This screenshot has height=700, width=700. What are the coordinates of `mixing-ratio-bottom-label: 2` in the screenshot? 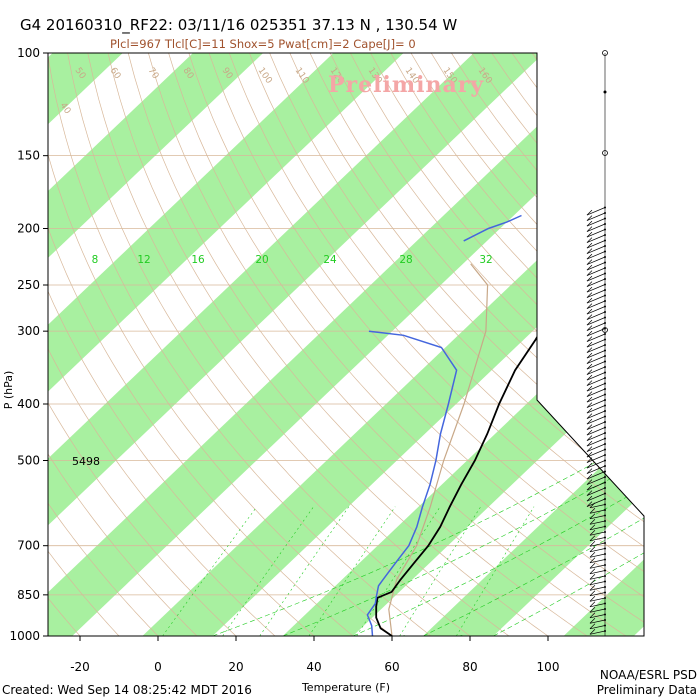 It's located at (230, 641).